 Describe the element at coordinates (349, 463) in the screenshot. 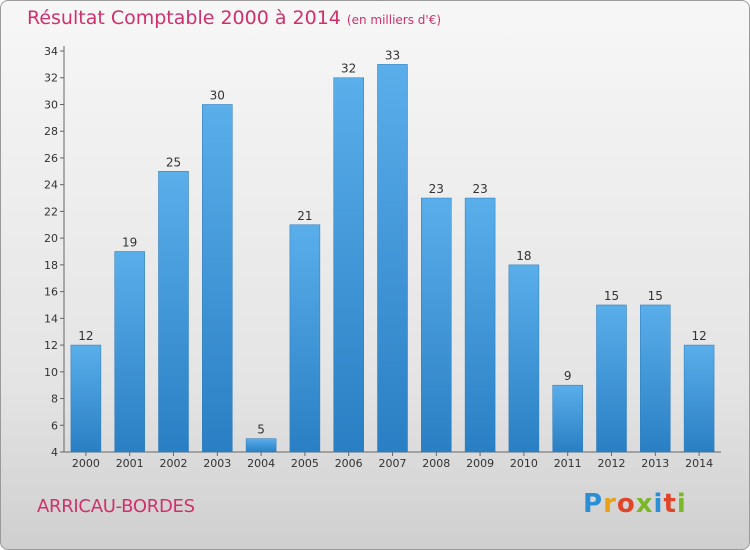

I see `x-tick-label-2006: 2006` at that location.